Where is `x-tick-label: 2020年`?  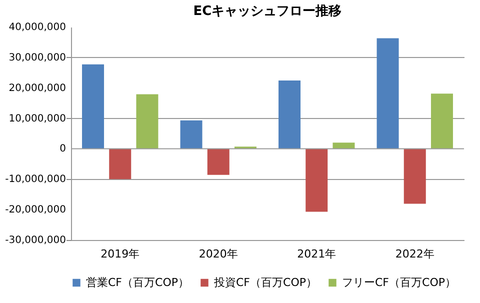 x-tick-label: 2020年 is located at coordinates (218, 254).